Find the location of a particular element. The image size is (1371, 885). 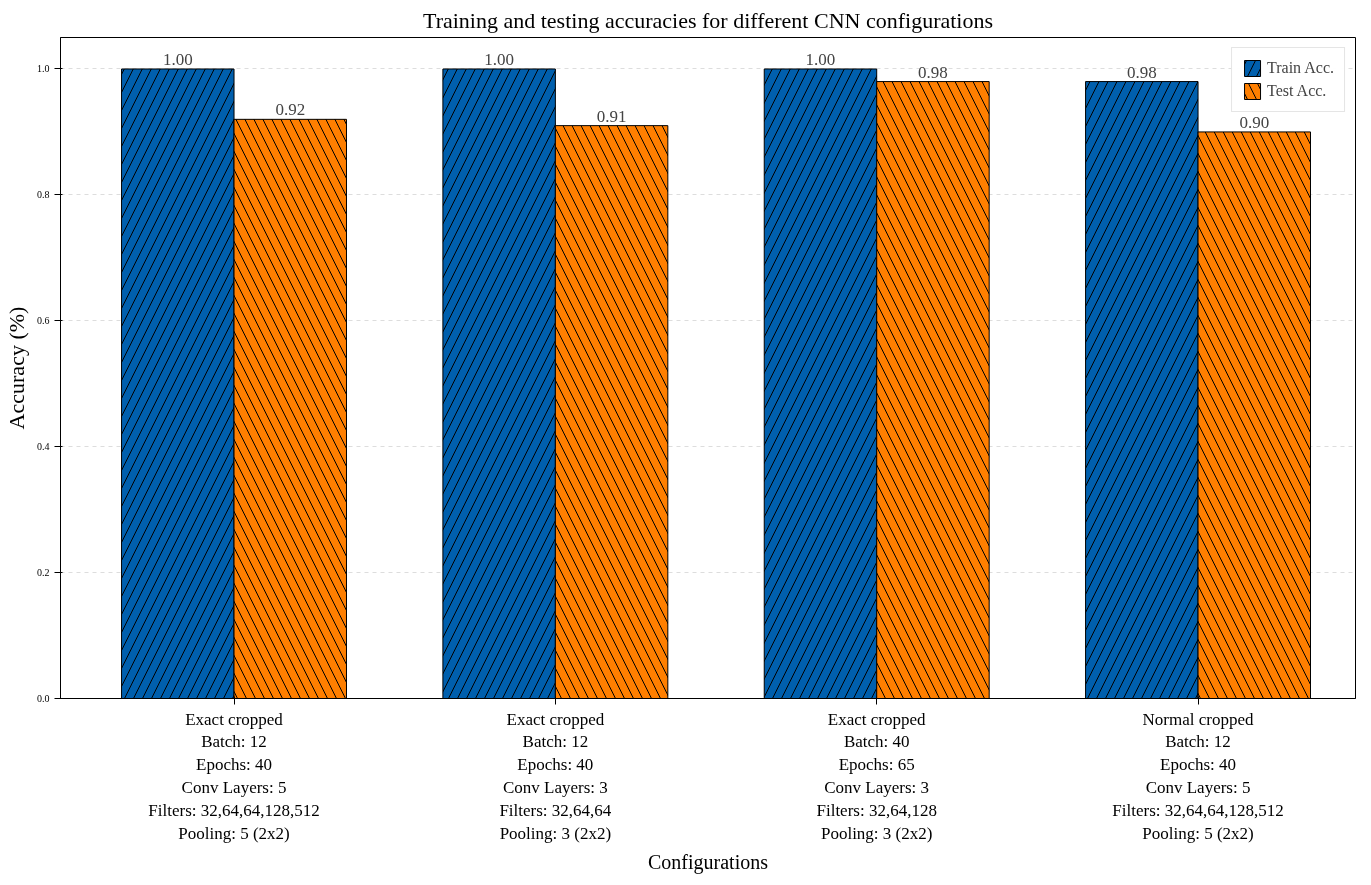

x-tick-label: Exact cropped Batch: 40 Epochs: 65 Conv Layers: 3 Filters: 32,64,128 Pooling: 3 (2x2) is located at coordinates (876, 776).